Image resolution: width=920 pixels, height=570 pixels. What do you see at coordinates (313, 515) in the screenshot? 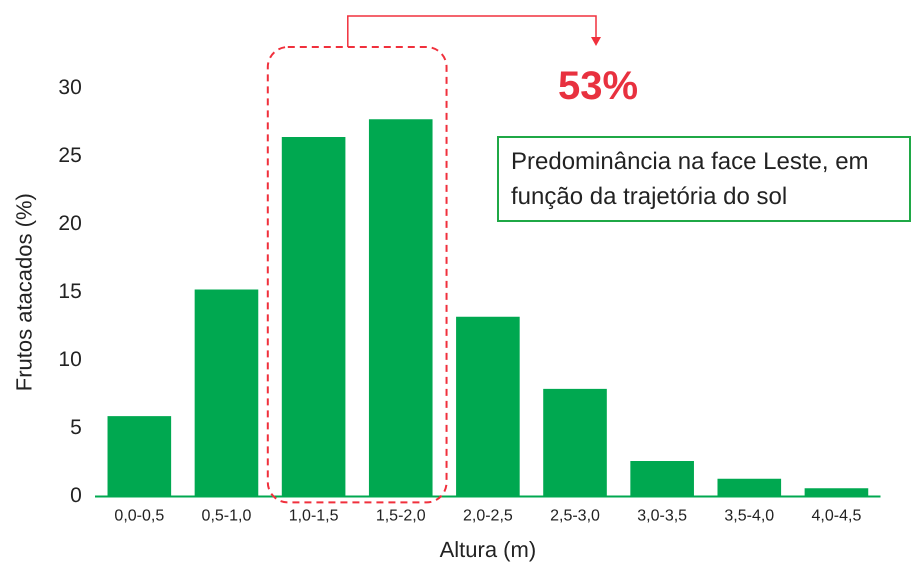
I see `x-tick-label: 1,0-1,5` at bounding box center [313, 515].